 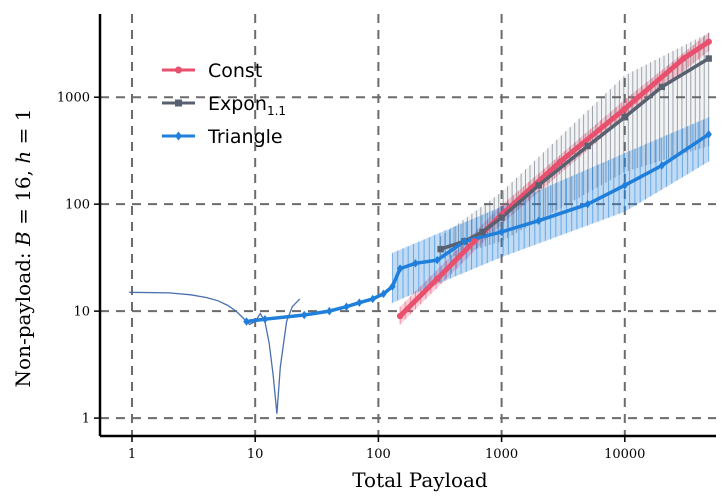 What do you see at coordinates (276, 111) in the screenshot?
I see `legend-label-subscript: 1.1` at bounding box center [276, 111].